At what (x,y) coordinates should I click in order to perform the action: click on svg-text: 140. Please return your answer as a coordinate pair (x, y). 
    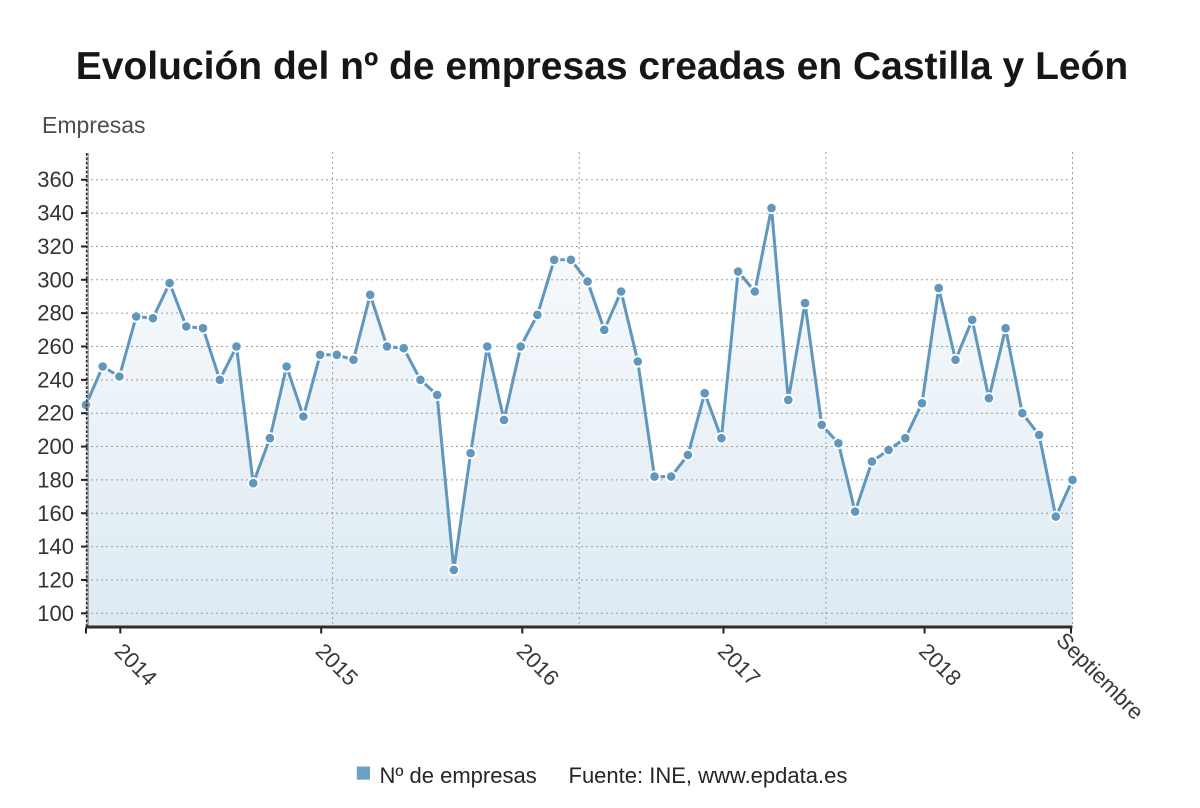
    Looking at the image, I should click on (55, 546).